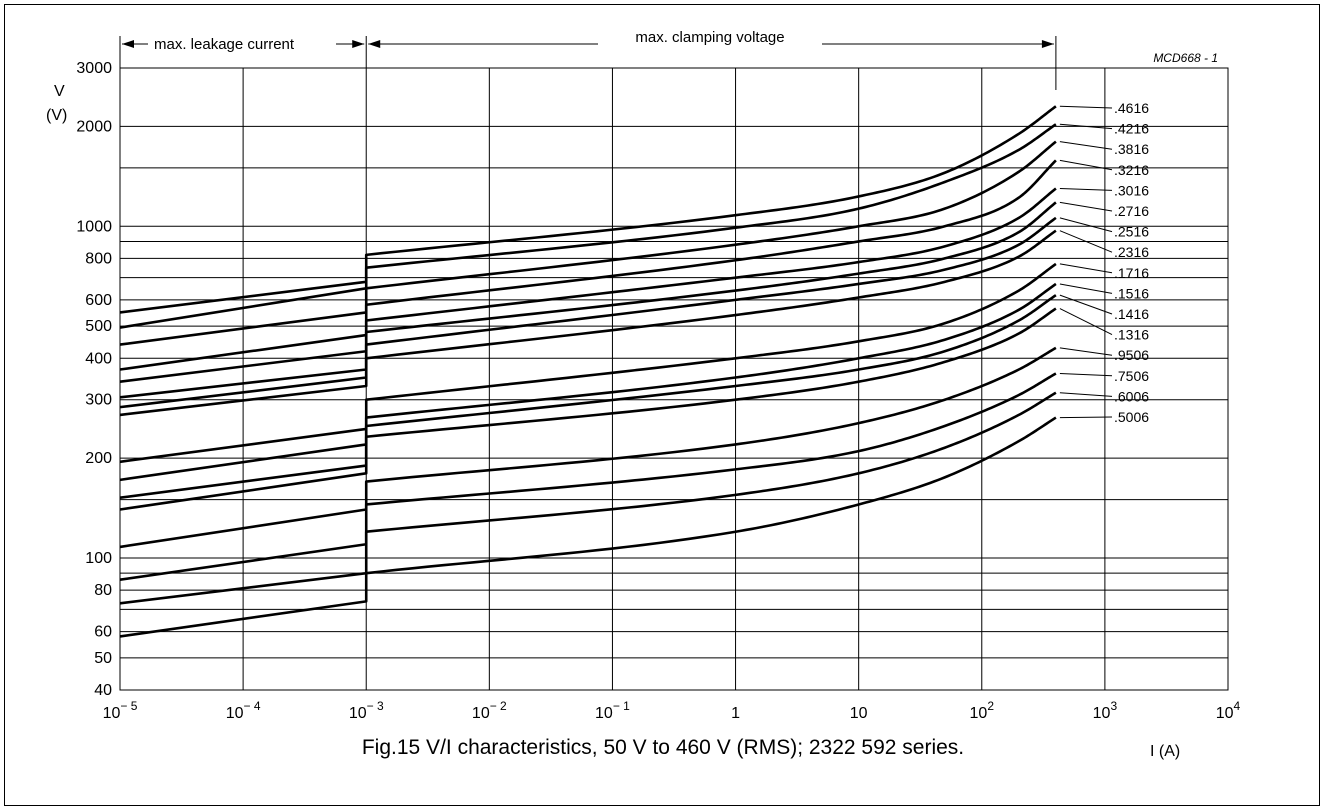  What do you see at coordinates (1131, 232) in the screenshot?
I see `series-label: .2516` at bounding box center [1131, 232].